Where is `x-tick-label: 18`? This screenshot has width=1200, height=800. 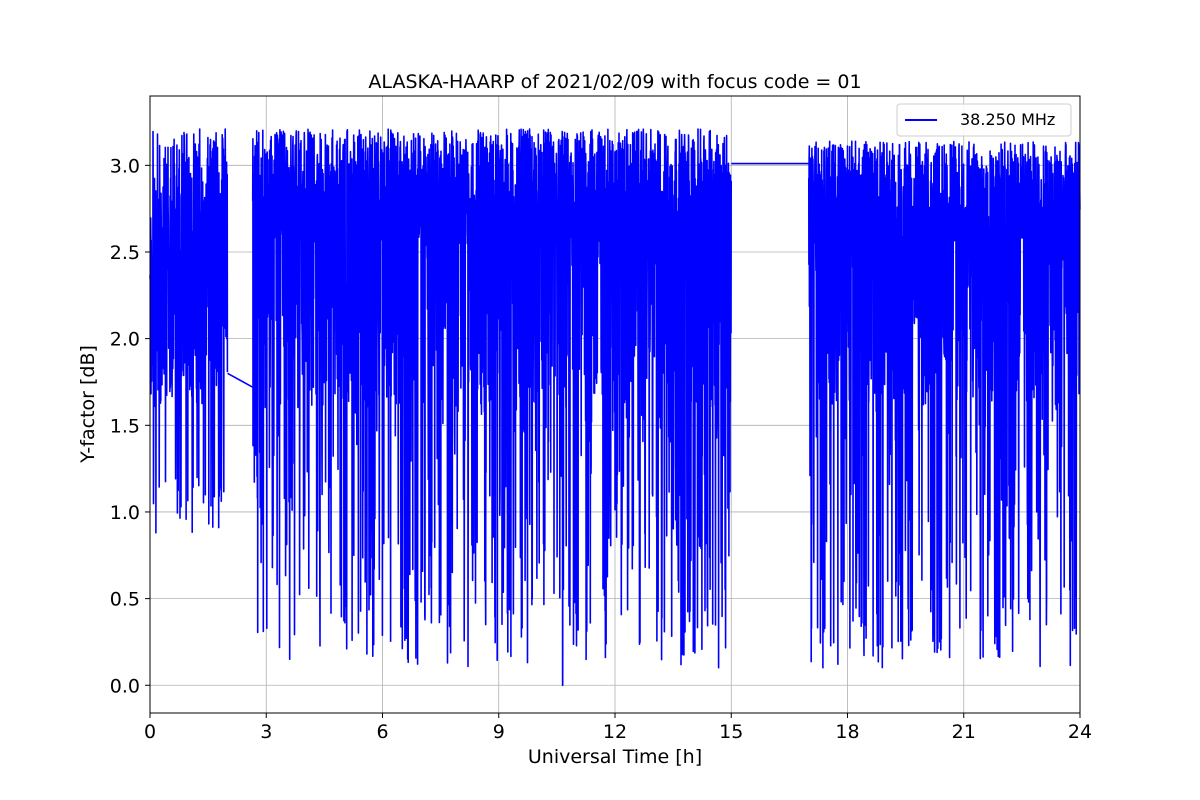 x-tick-label: 18 is located at coordinates (847, 732).